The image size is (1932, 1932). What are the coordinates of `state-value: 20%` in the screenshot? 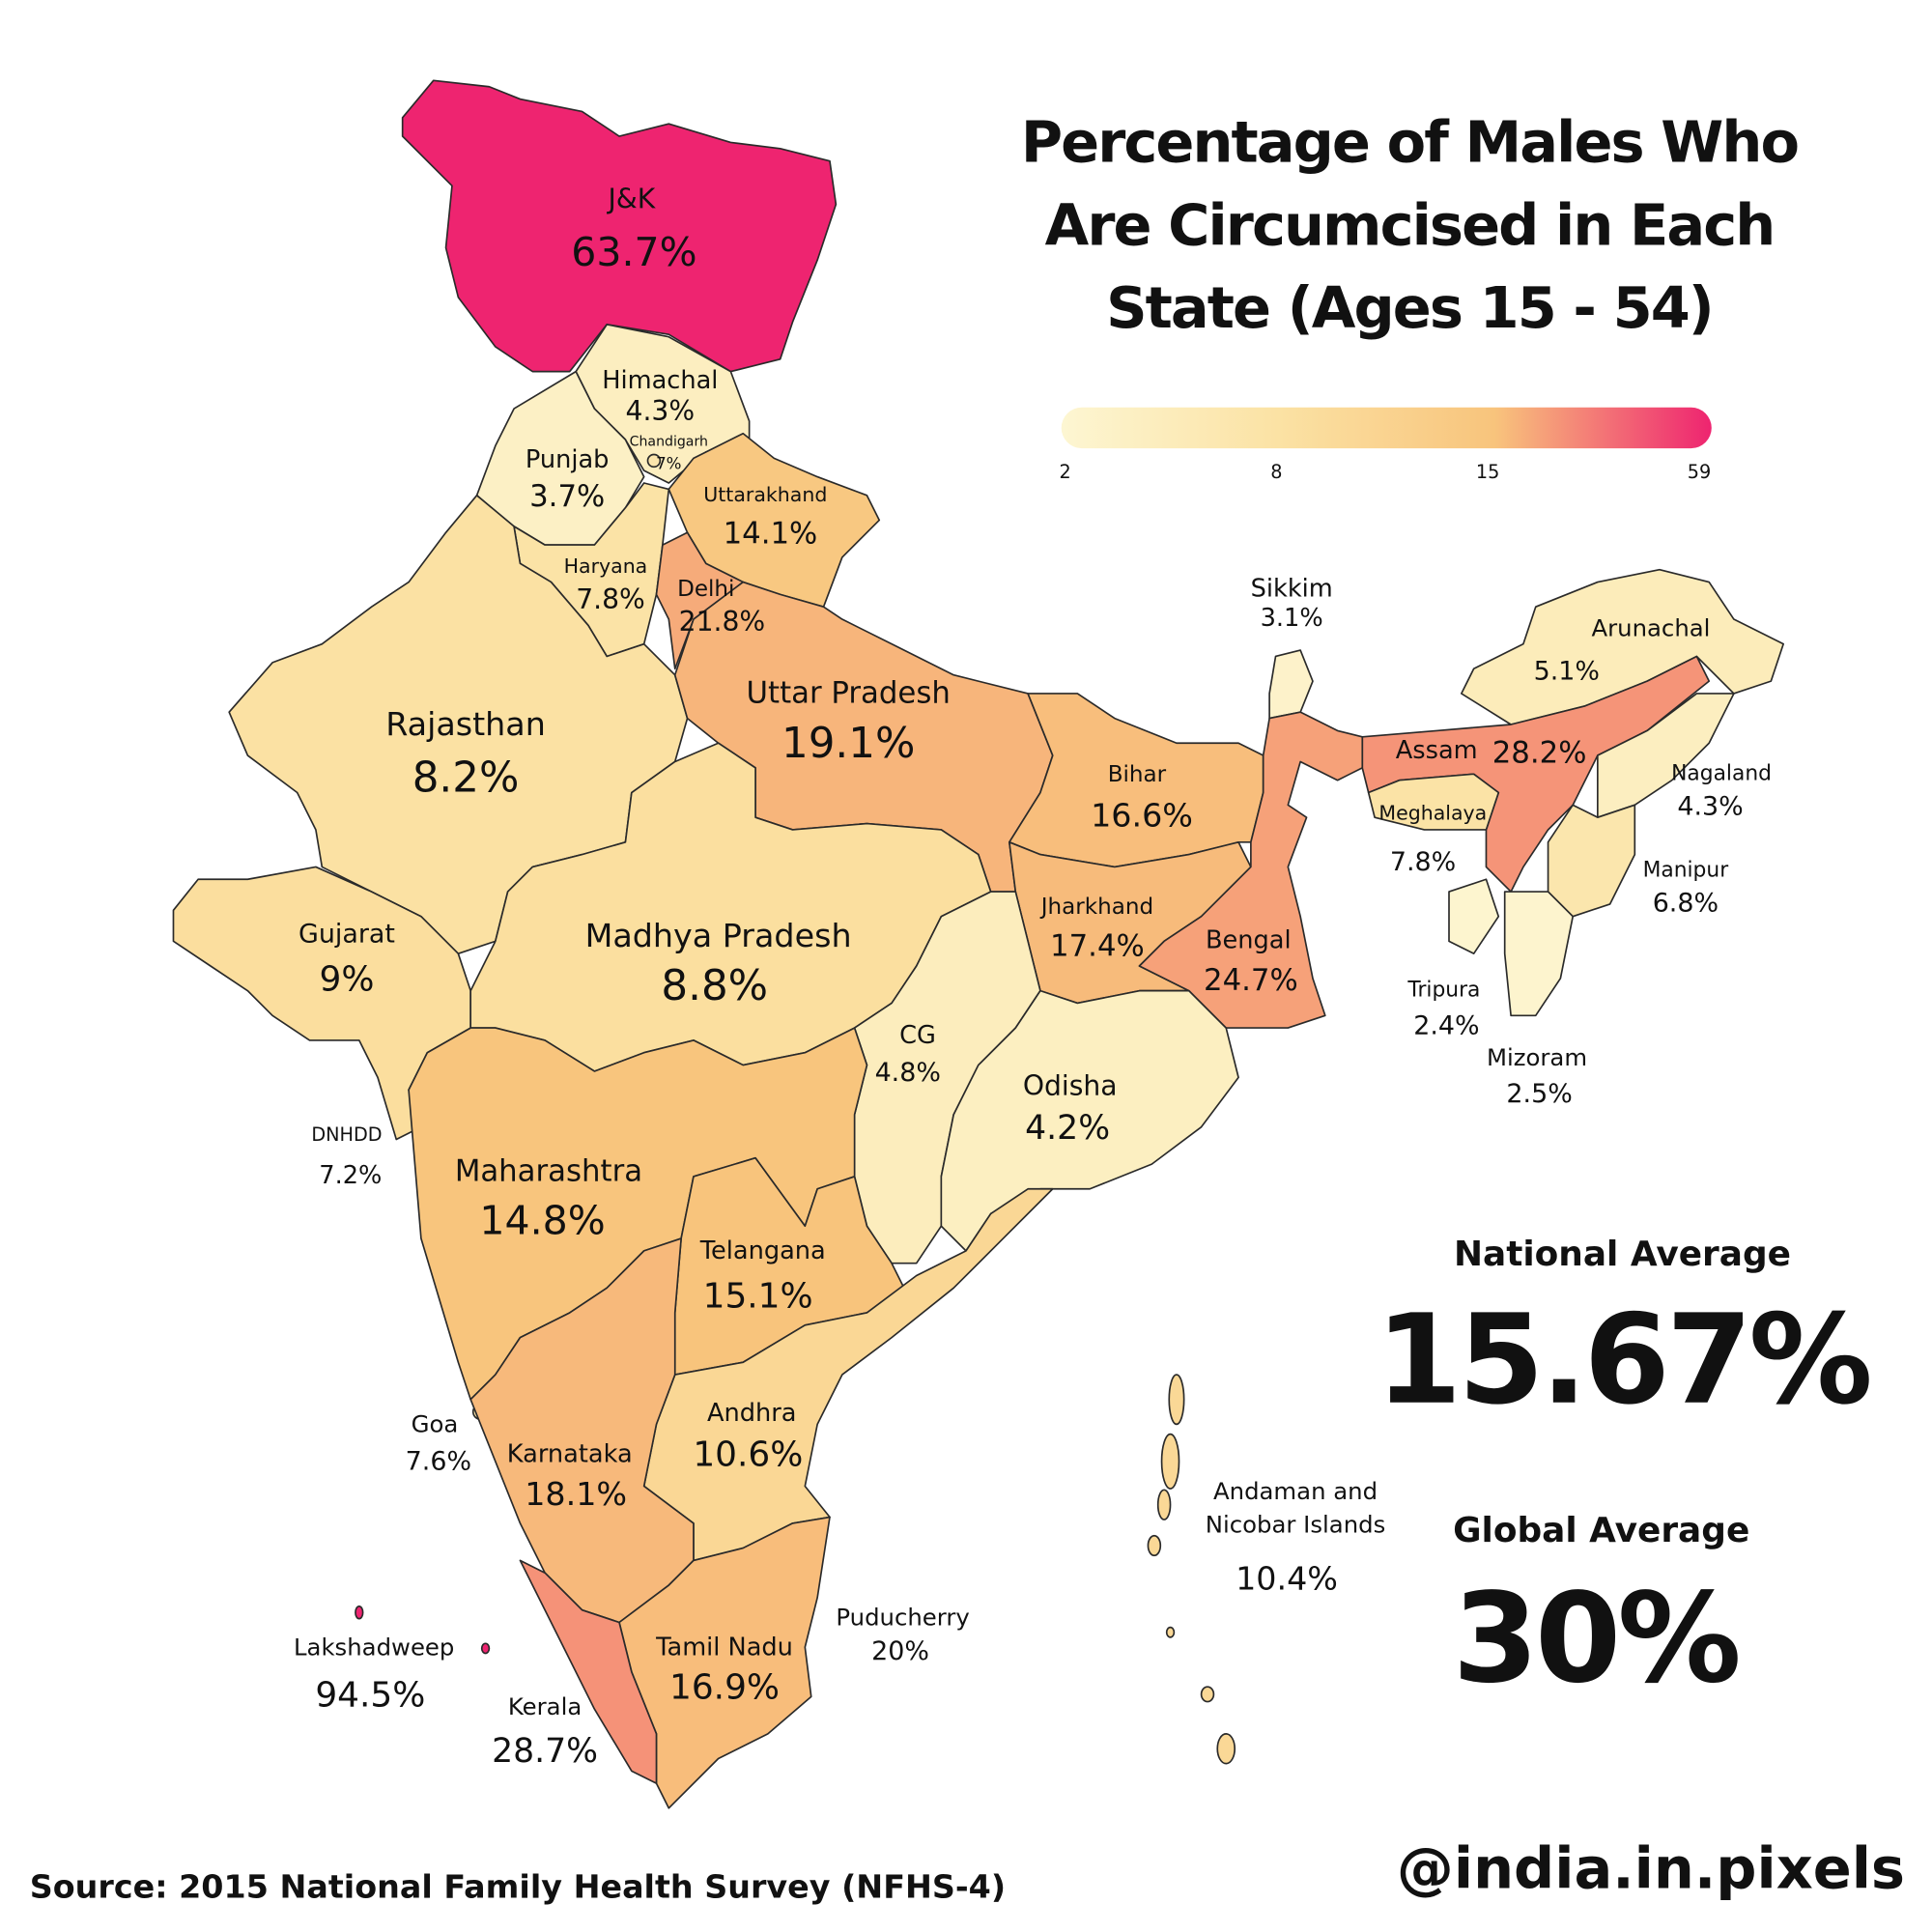 It's located at (900, 1651).